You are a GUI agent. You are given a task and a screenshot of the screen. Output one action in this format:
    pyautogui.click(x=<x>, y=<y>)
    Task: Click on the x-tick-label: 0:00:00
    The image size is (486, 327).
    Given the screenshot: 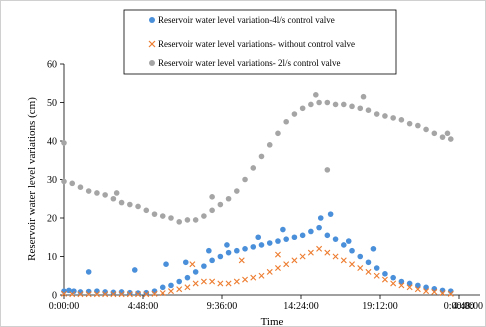 What is the action you would take?
    pyautogui.click(x=64, y=306)
    